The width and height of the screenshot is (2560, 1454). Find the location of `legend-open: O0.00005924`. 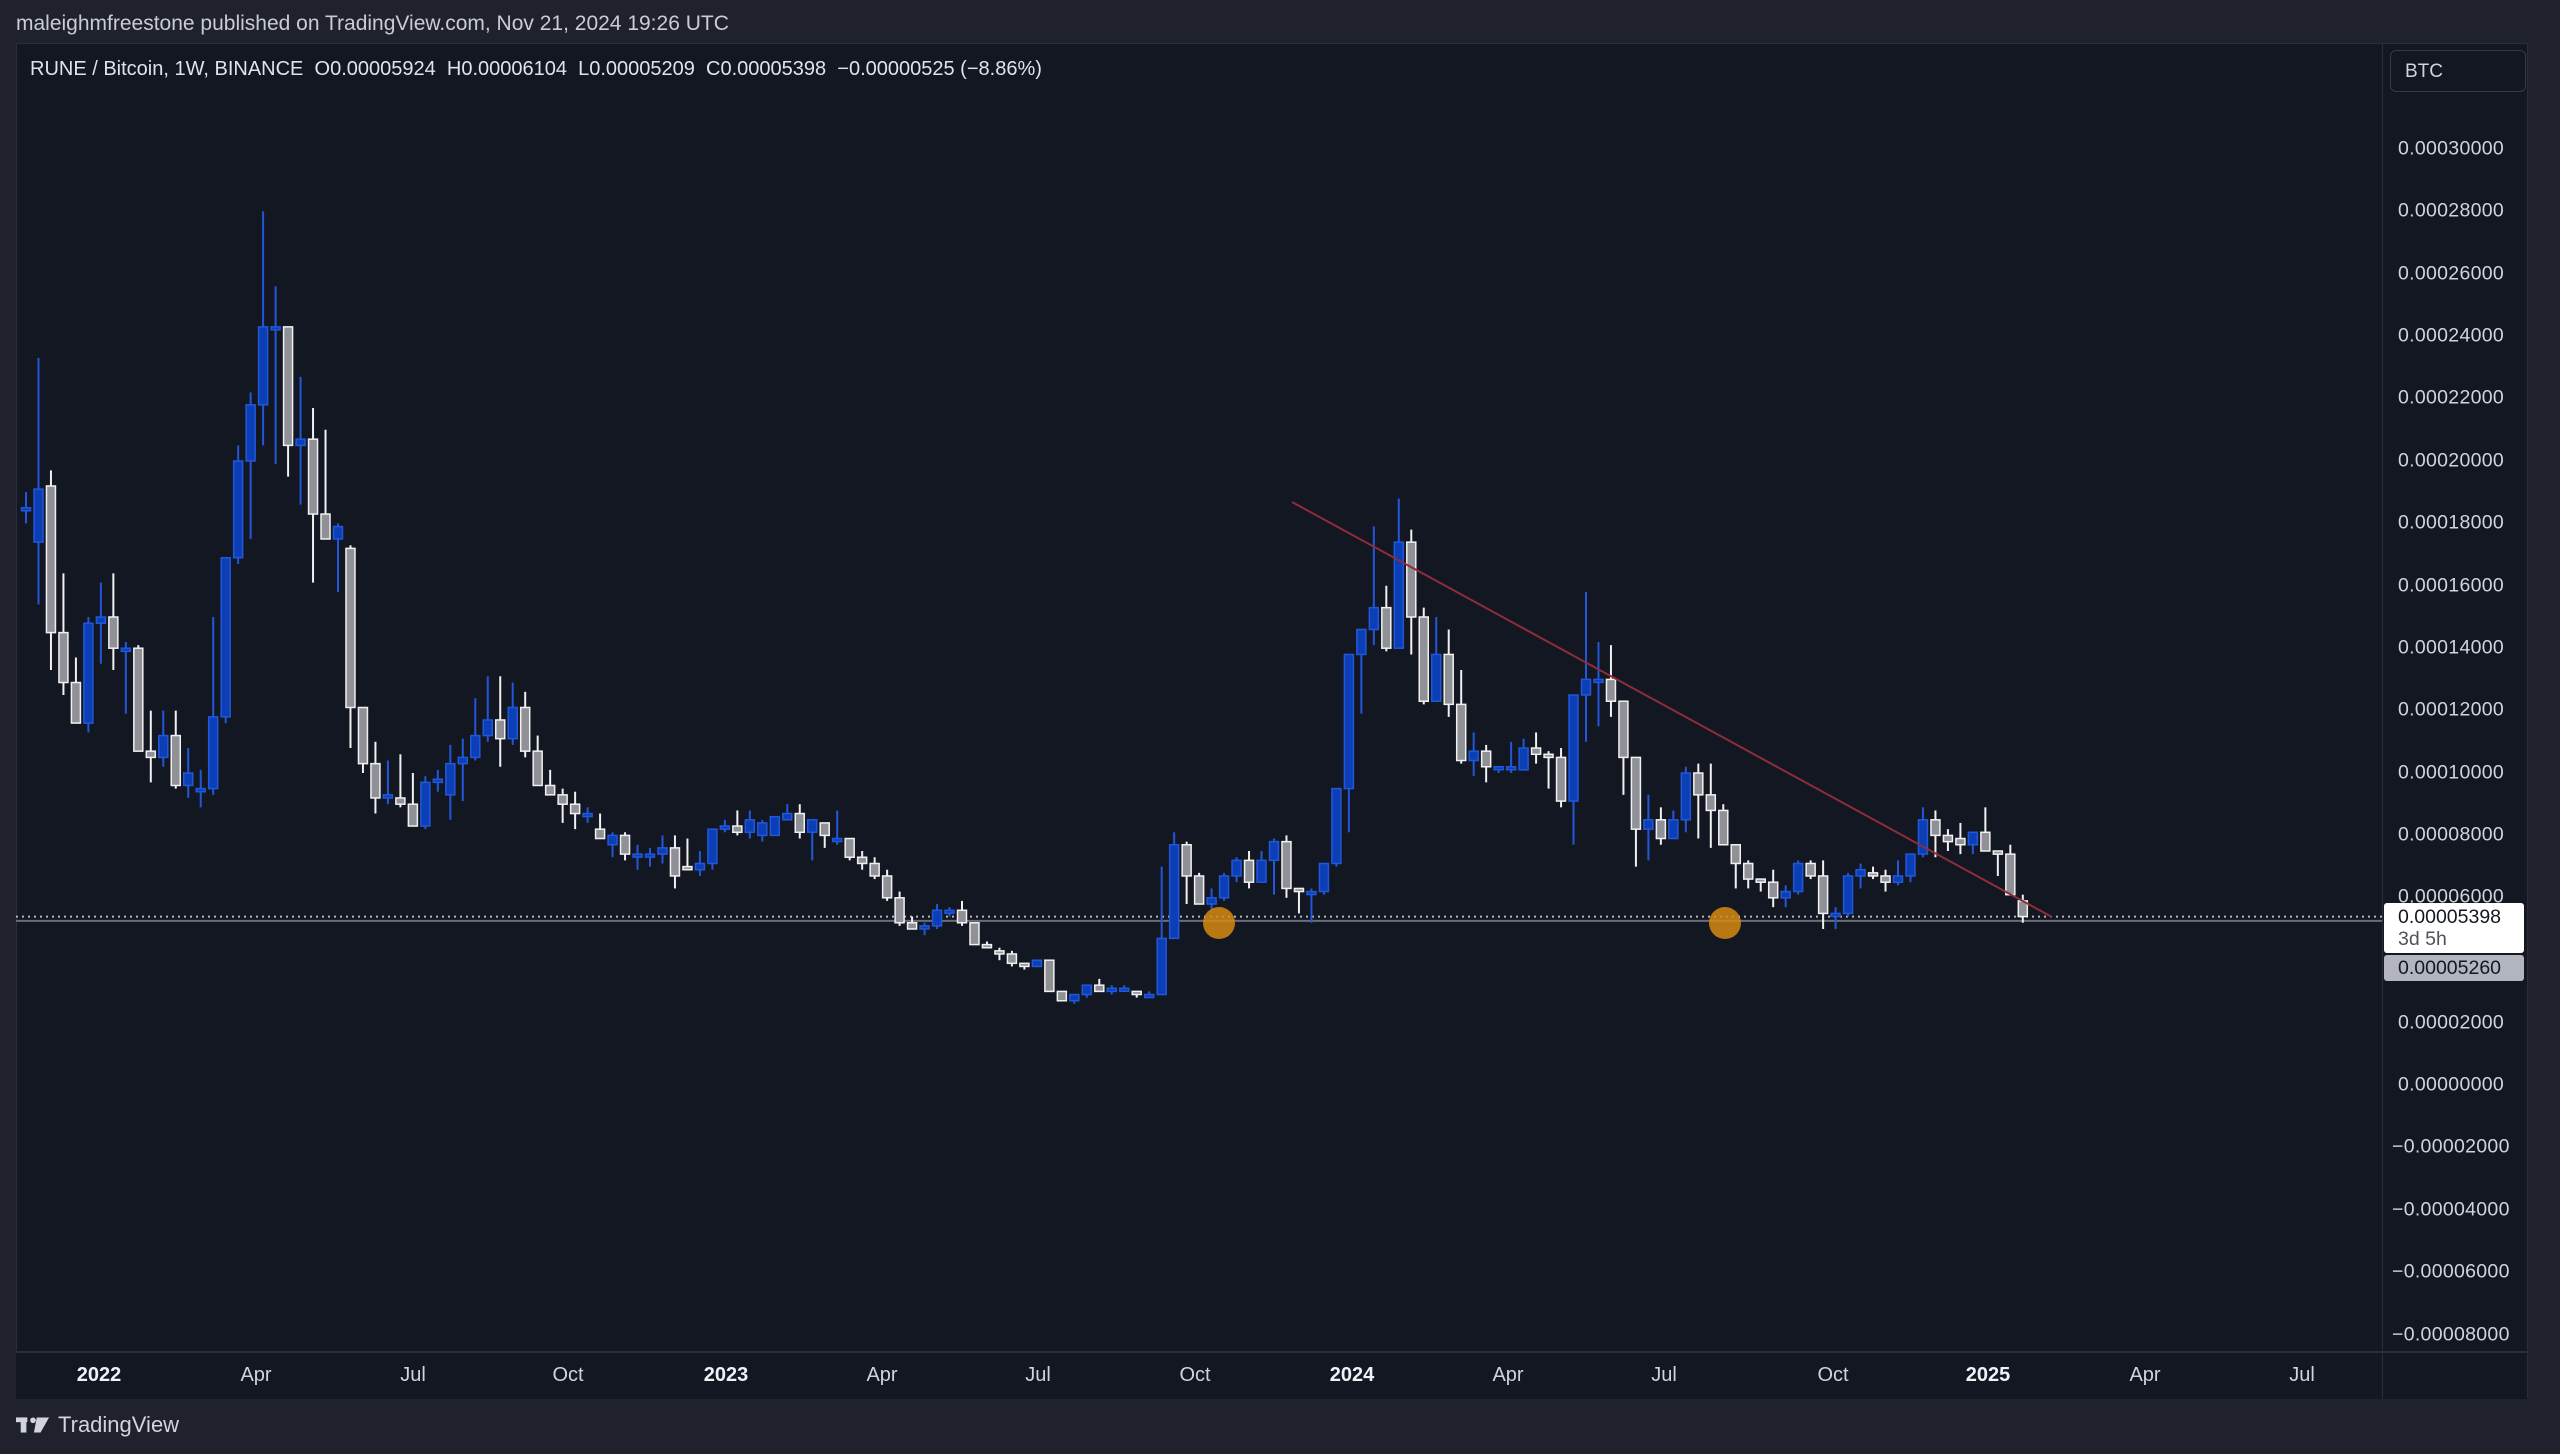

legend-open: O0.00005924 is located at coordinates (375, 69).